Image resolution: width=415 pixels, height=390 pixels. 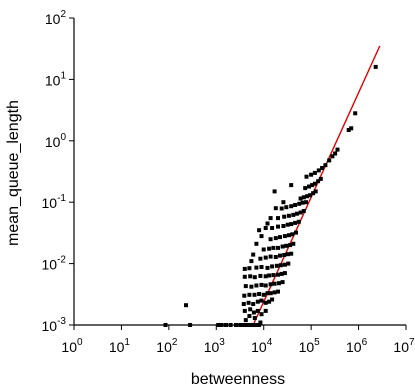 What do you see at coordinates (13, 173) in the screenshot?
I see `y-axis-title: mean_queue_length` at bounding box center [13, 173].